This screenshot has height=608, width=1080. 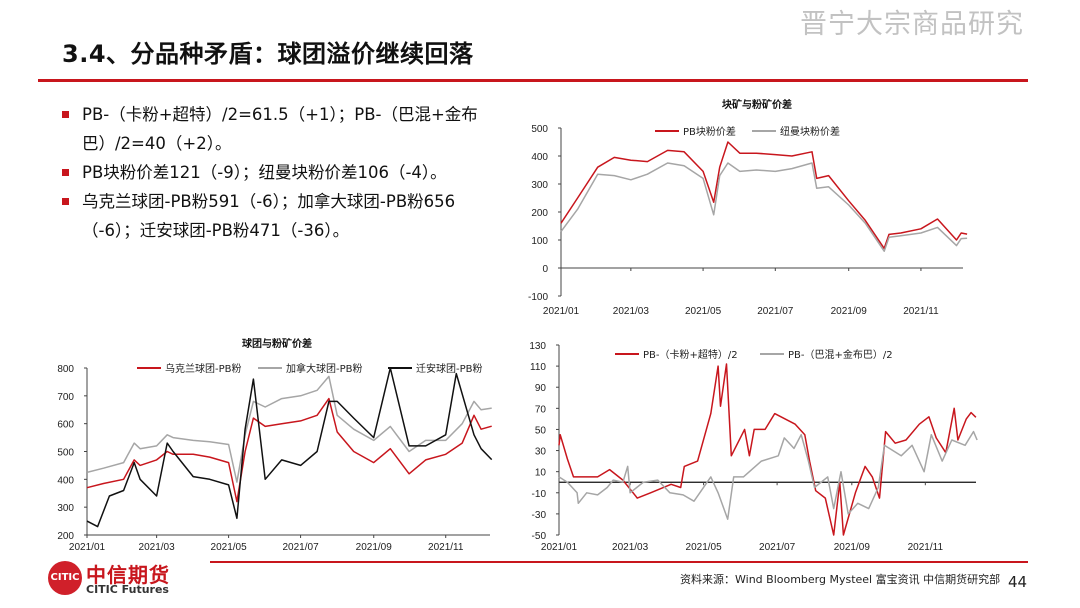 What do you see at coordinates (840, 579) in the screenshot?
I see `source-note: 资料来源：Wind Bloomberg Mysteel 富宝资讯 中信期货研究部` at bounding box center [840, 579].